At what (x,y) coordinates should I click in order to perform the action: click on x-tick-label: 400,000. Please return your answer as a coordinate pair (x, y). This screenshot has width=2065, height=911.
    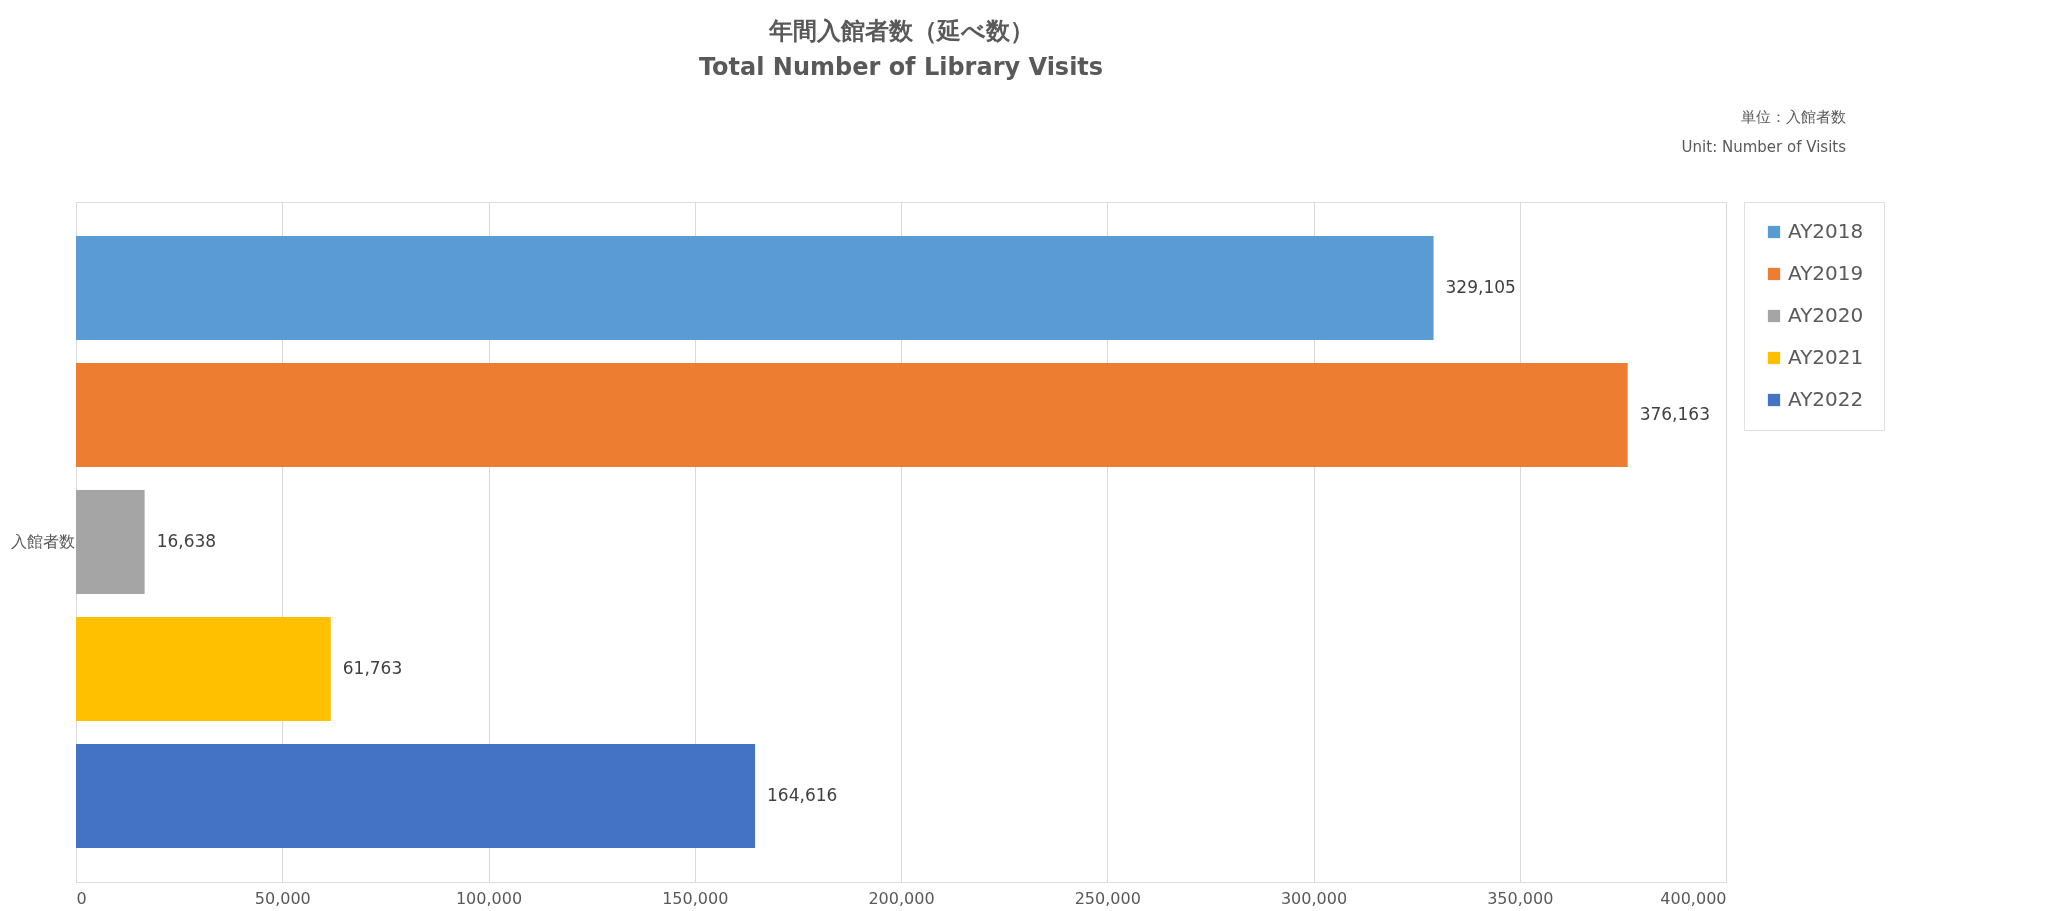
    Looking at the image, I should click on (1693, 898).